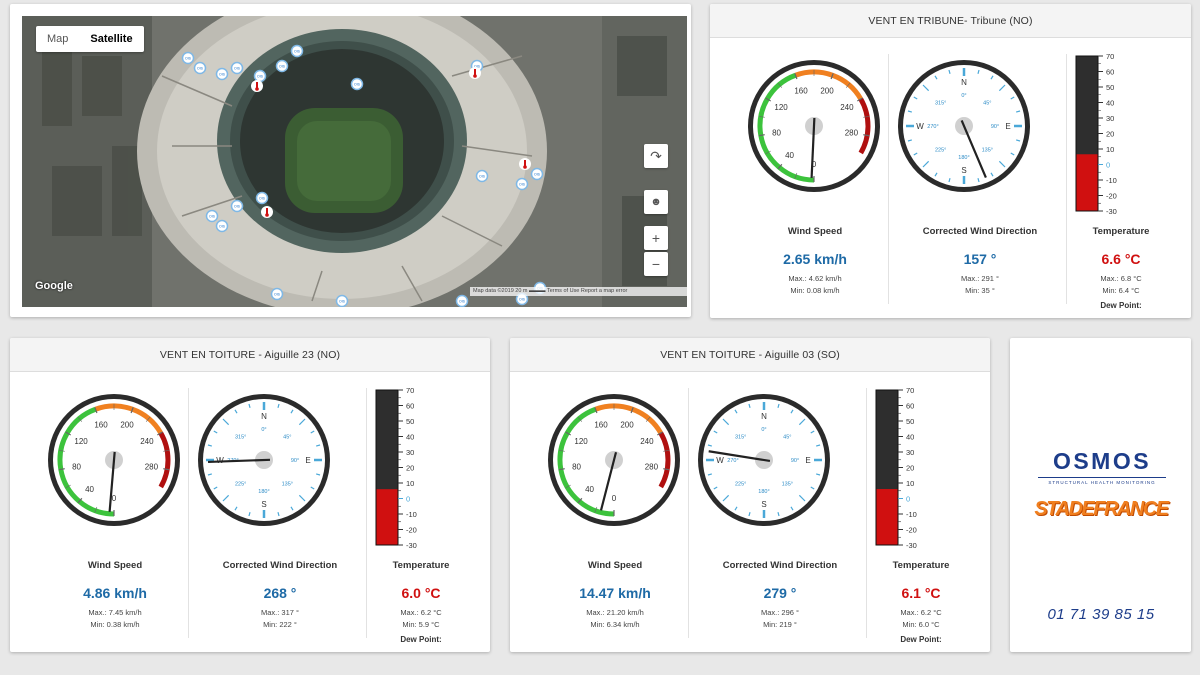 The width and height of the screenshot is (1200, 675). I want to click on thermometer-tick-label: 30, so click(410, 452).